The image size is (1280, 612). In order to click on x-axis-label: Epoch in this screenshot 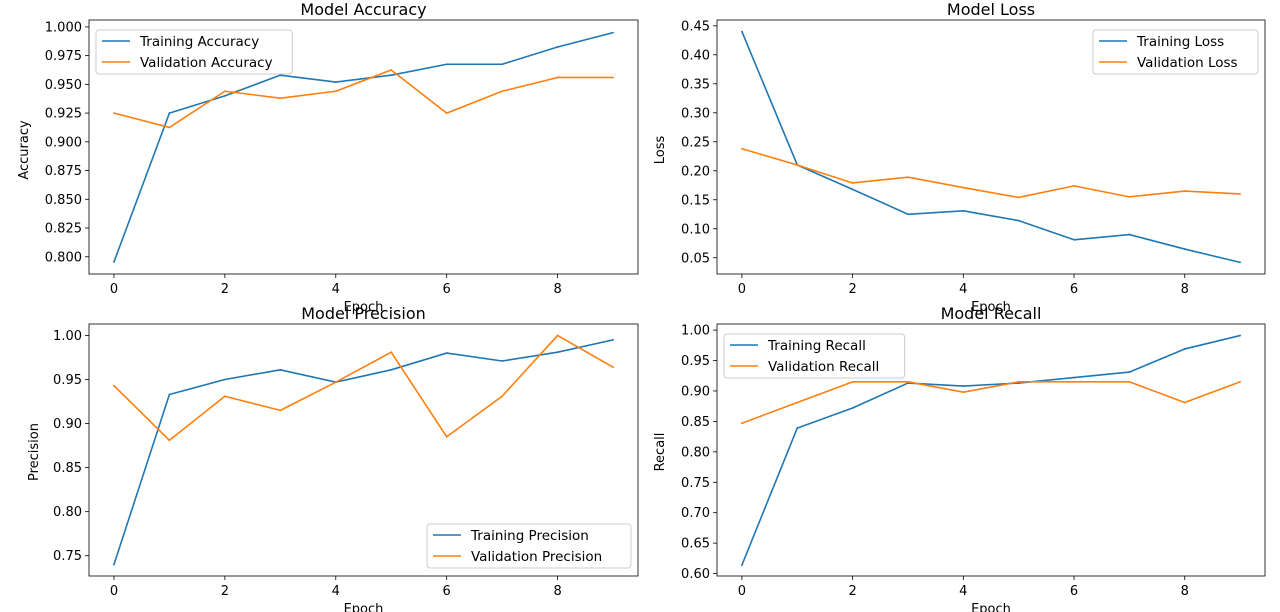, I will do `click(364, 307)`.